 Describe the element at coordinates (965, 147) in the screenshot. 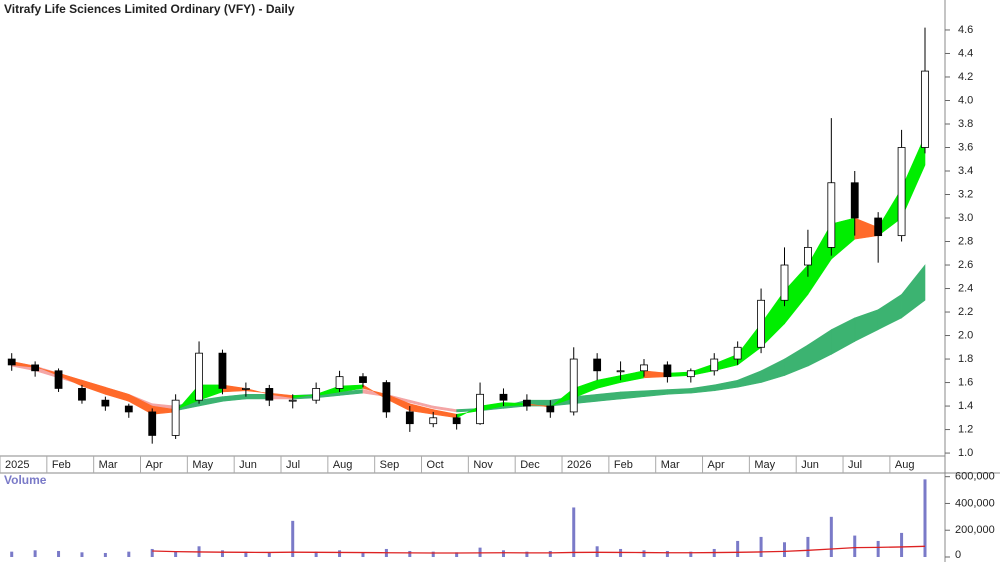

I see `y-tick-label: 3.6` at that location.